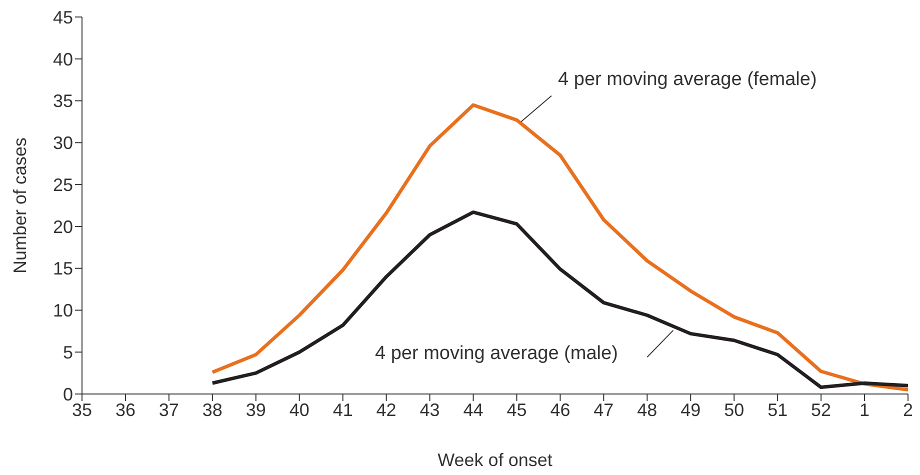 This screenshot has height=475, width=920. What do you see at coordinates (212, 410) in the screenshot?
I see `x-tick-label: 38` at bounding box center [212, 410].